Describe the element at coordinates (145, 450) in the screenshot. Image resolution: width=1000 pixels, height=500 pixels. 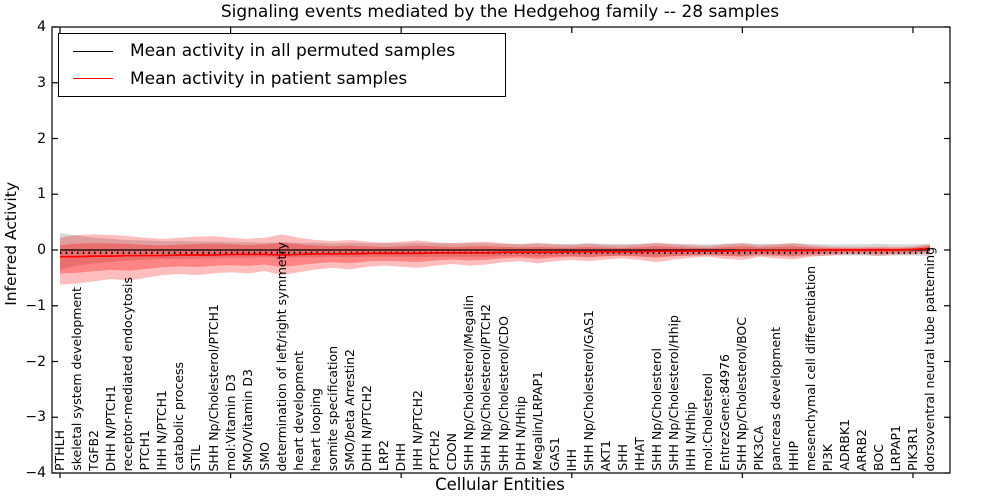
I see `x-category-label: PTCH1` at that location.